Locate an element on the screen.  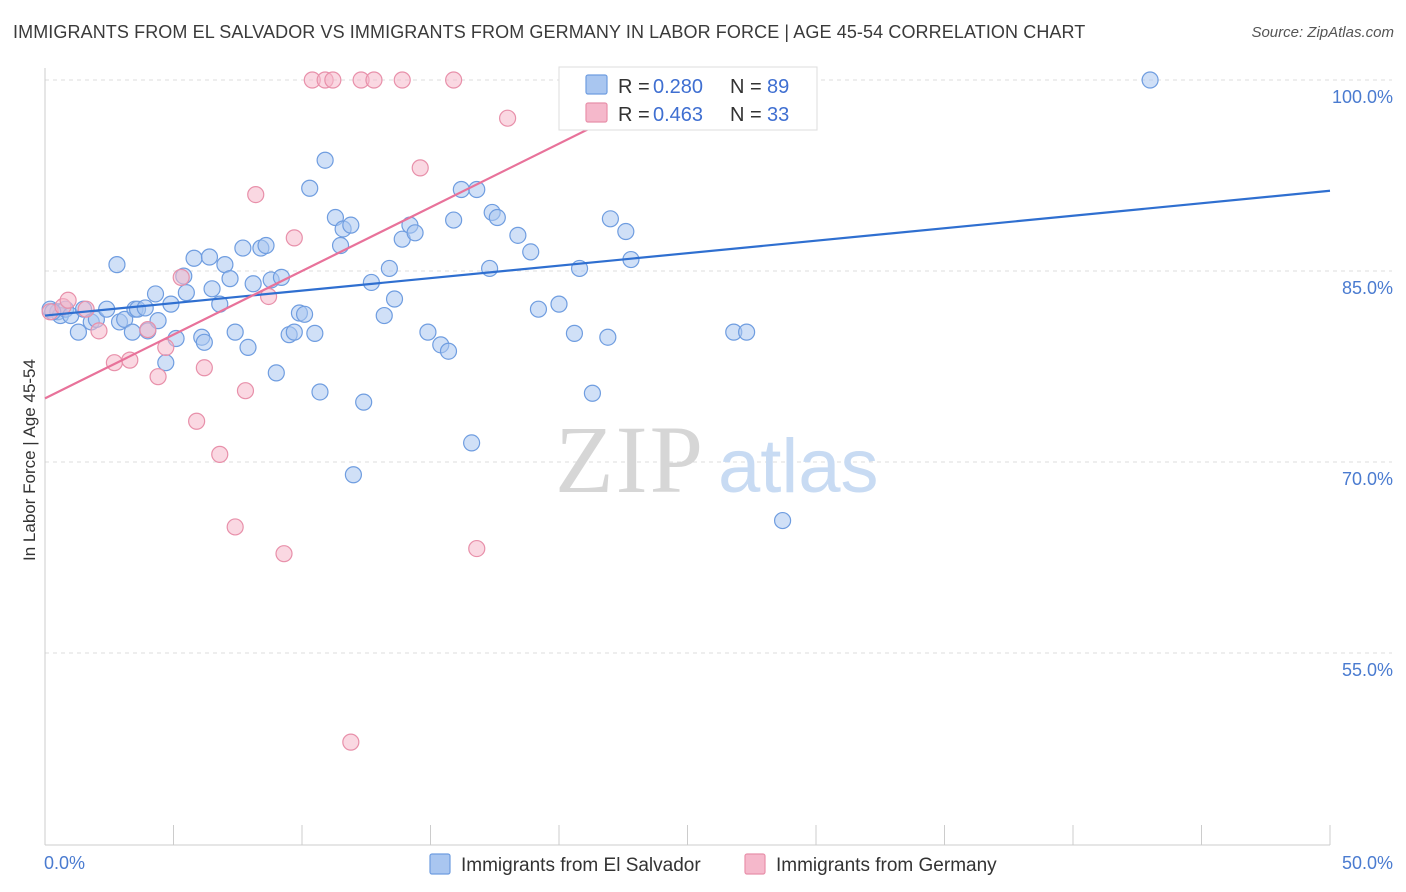
x-tick-label-0: 0.0% is located at coordinates (64, 863).